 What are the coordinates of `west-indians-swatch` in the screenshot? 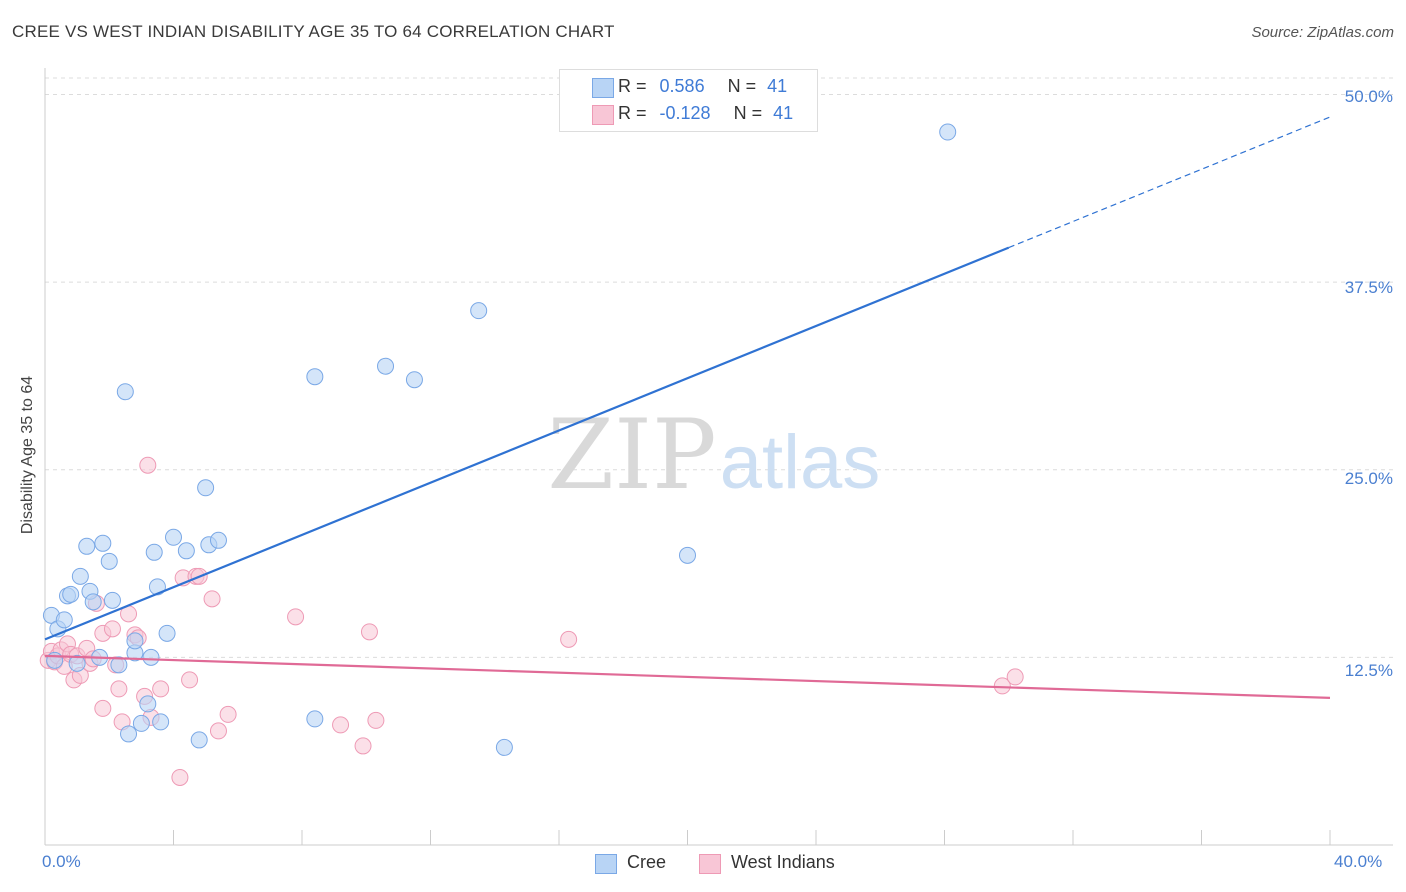 It's located at (603, 115).